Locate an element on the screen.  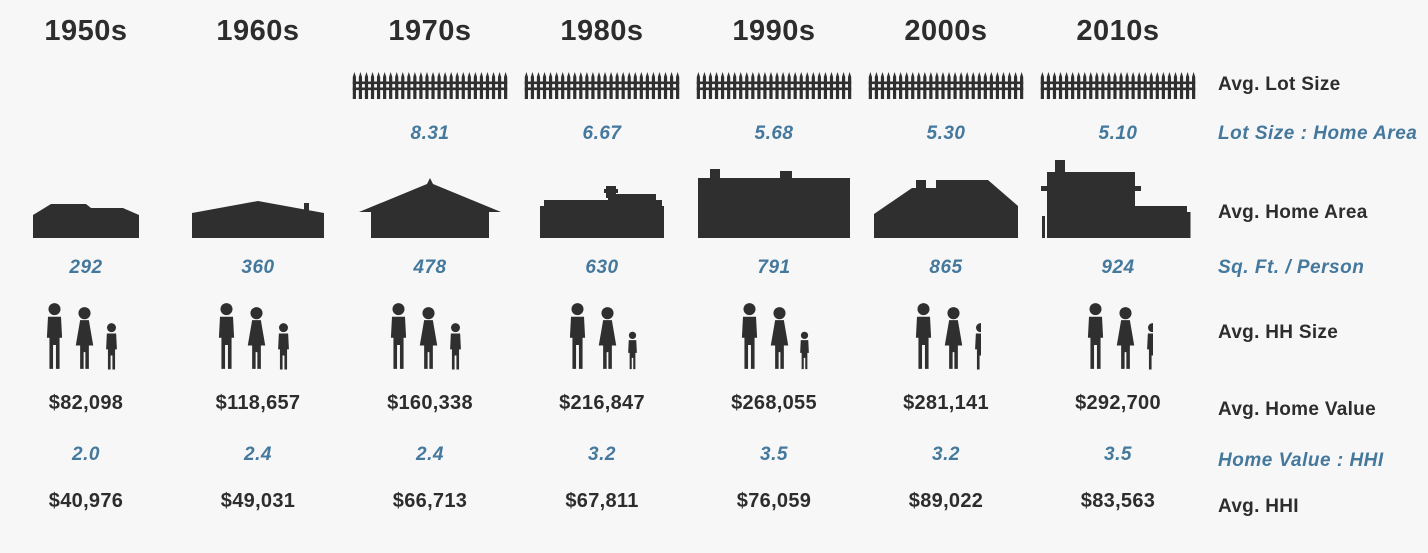
hhi-value: $67,811 is located at coordinates (602, 500).